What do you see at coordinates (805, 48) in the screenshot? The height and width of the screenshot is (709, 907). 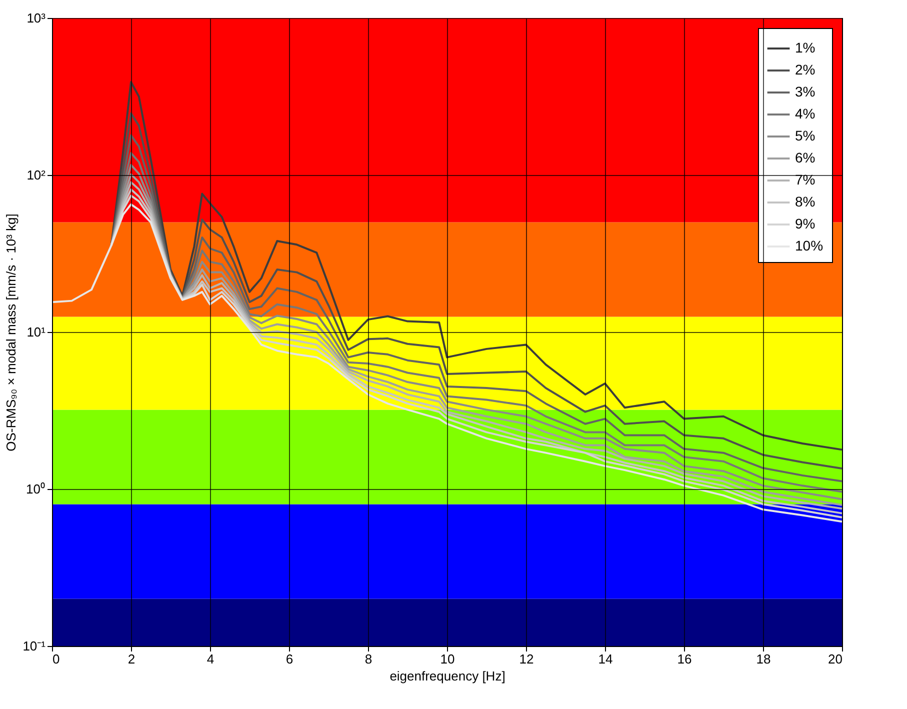 I see `legend-label: 1%` at bounding box center [805, 48].